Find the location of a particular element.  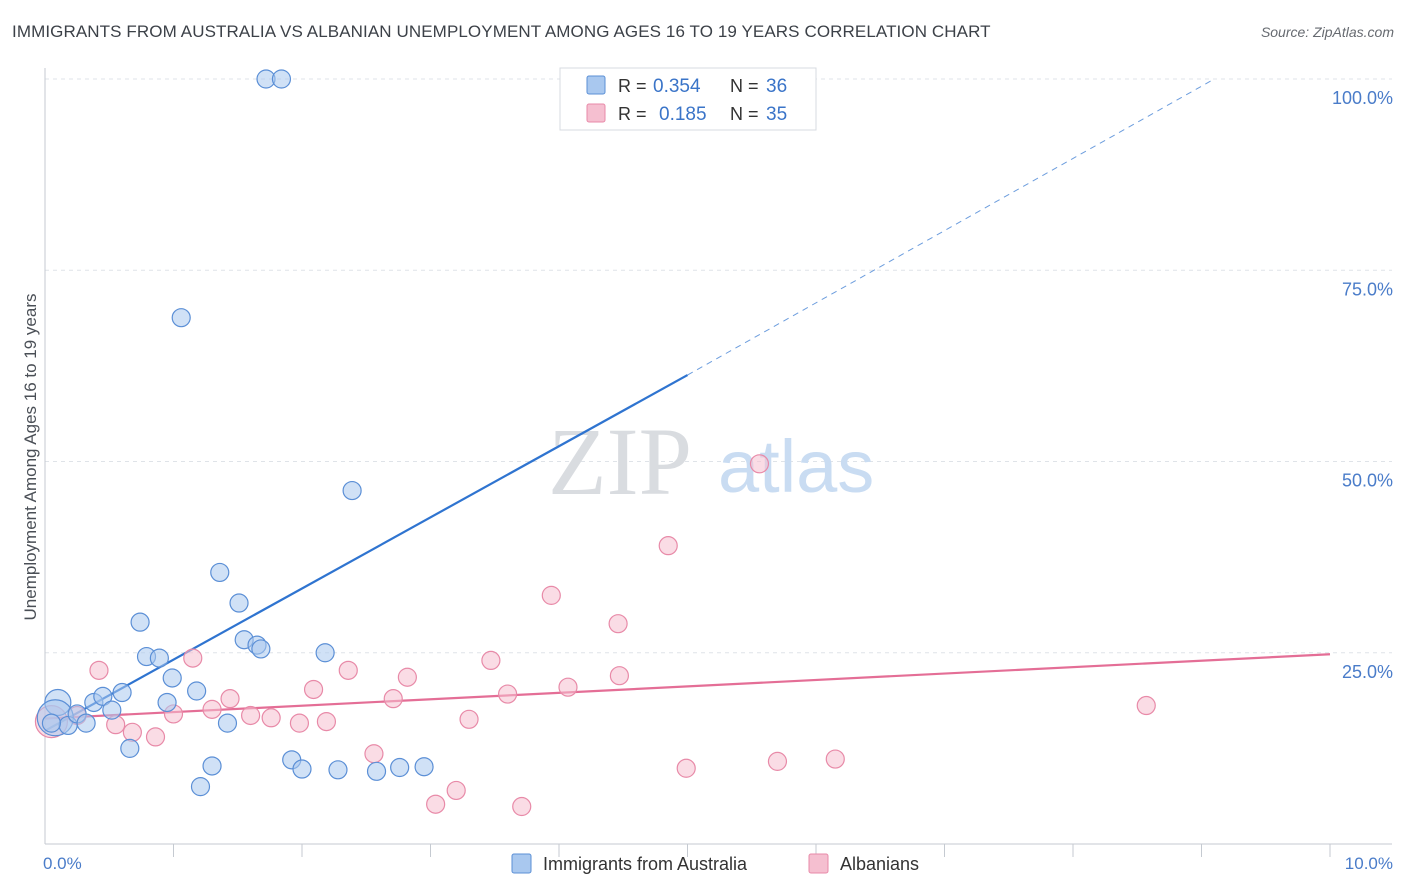

legend-n-label-australia: N = is located at coordinates (744, 86).